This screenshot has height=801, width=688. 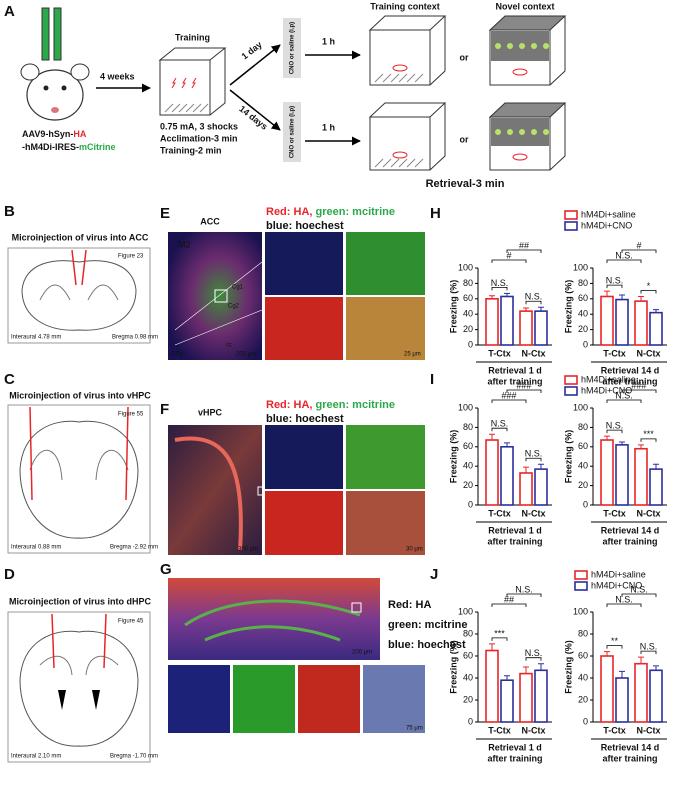 I want to click on significance-label: #, so click(x=508, y=255).